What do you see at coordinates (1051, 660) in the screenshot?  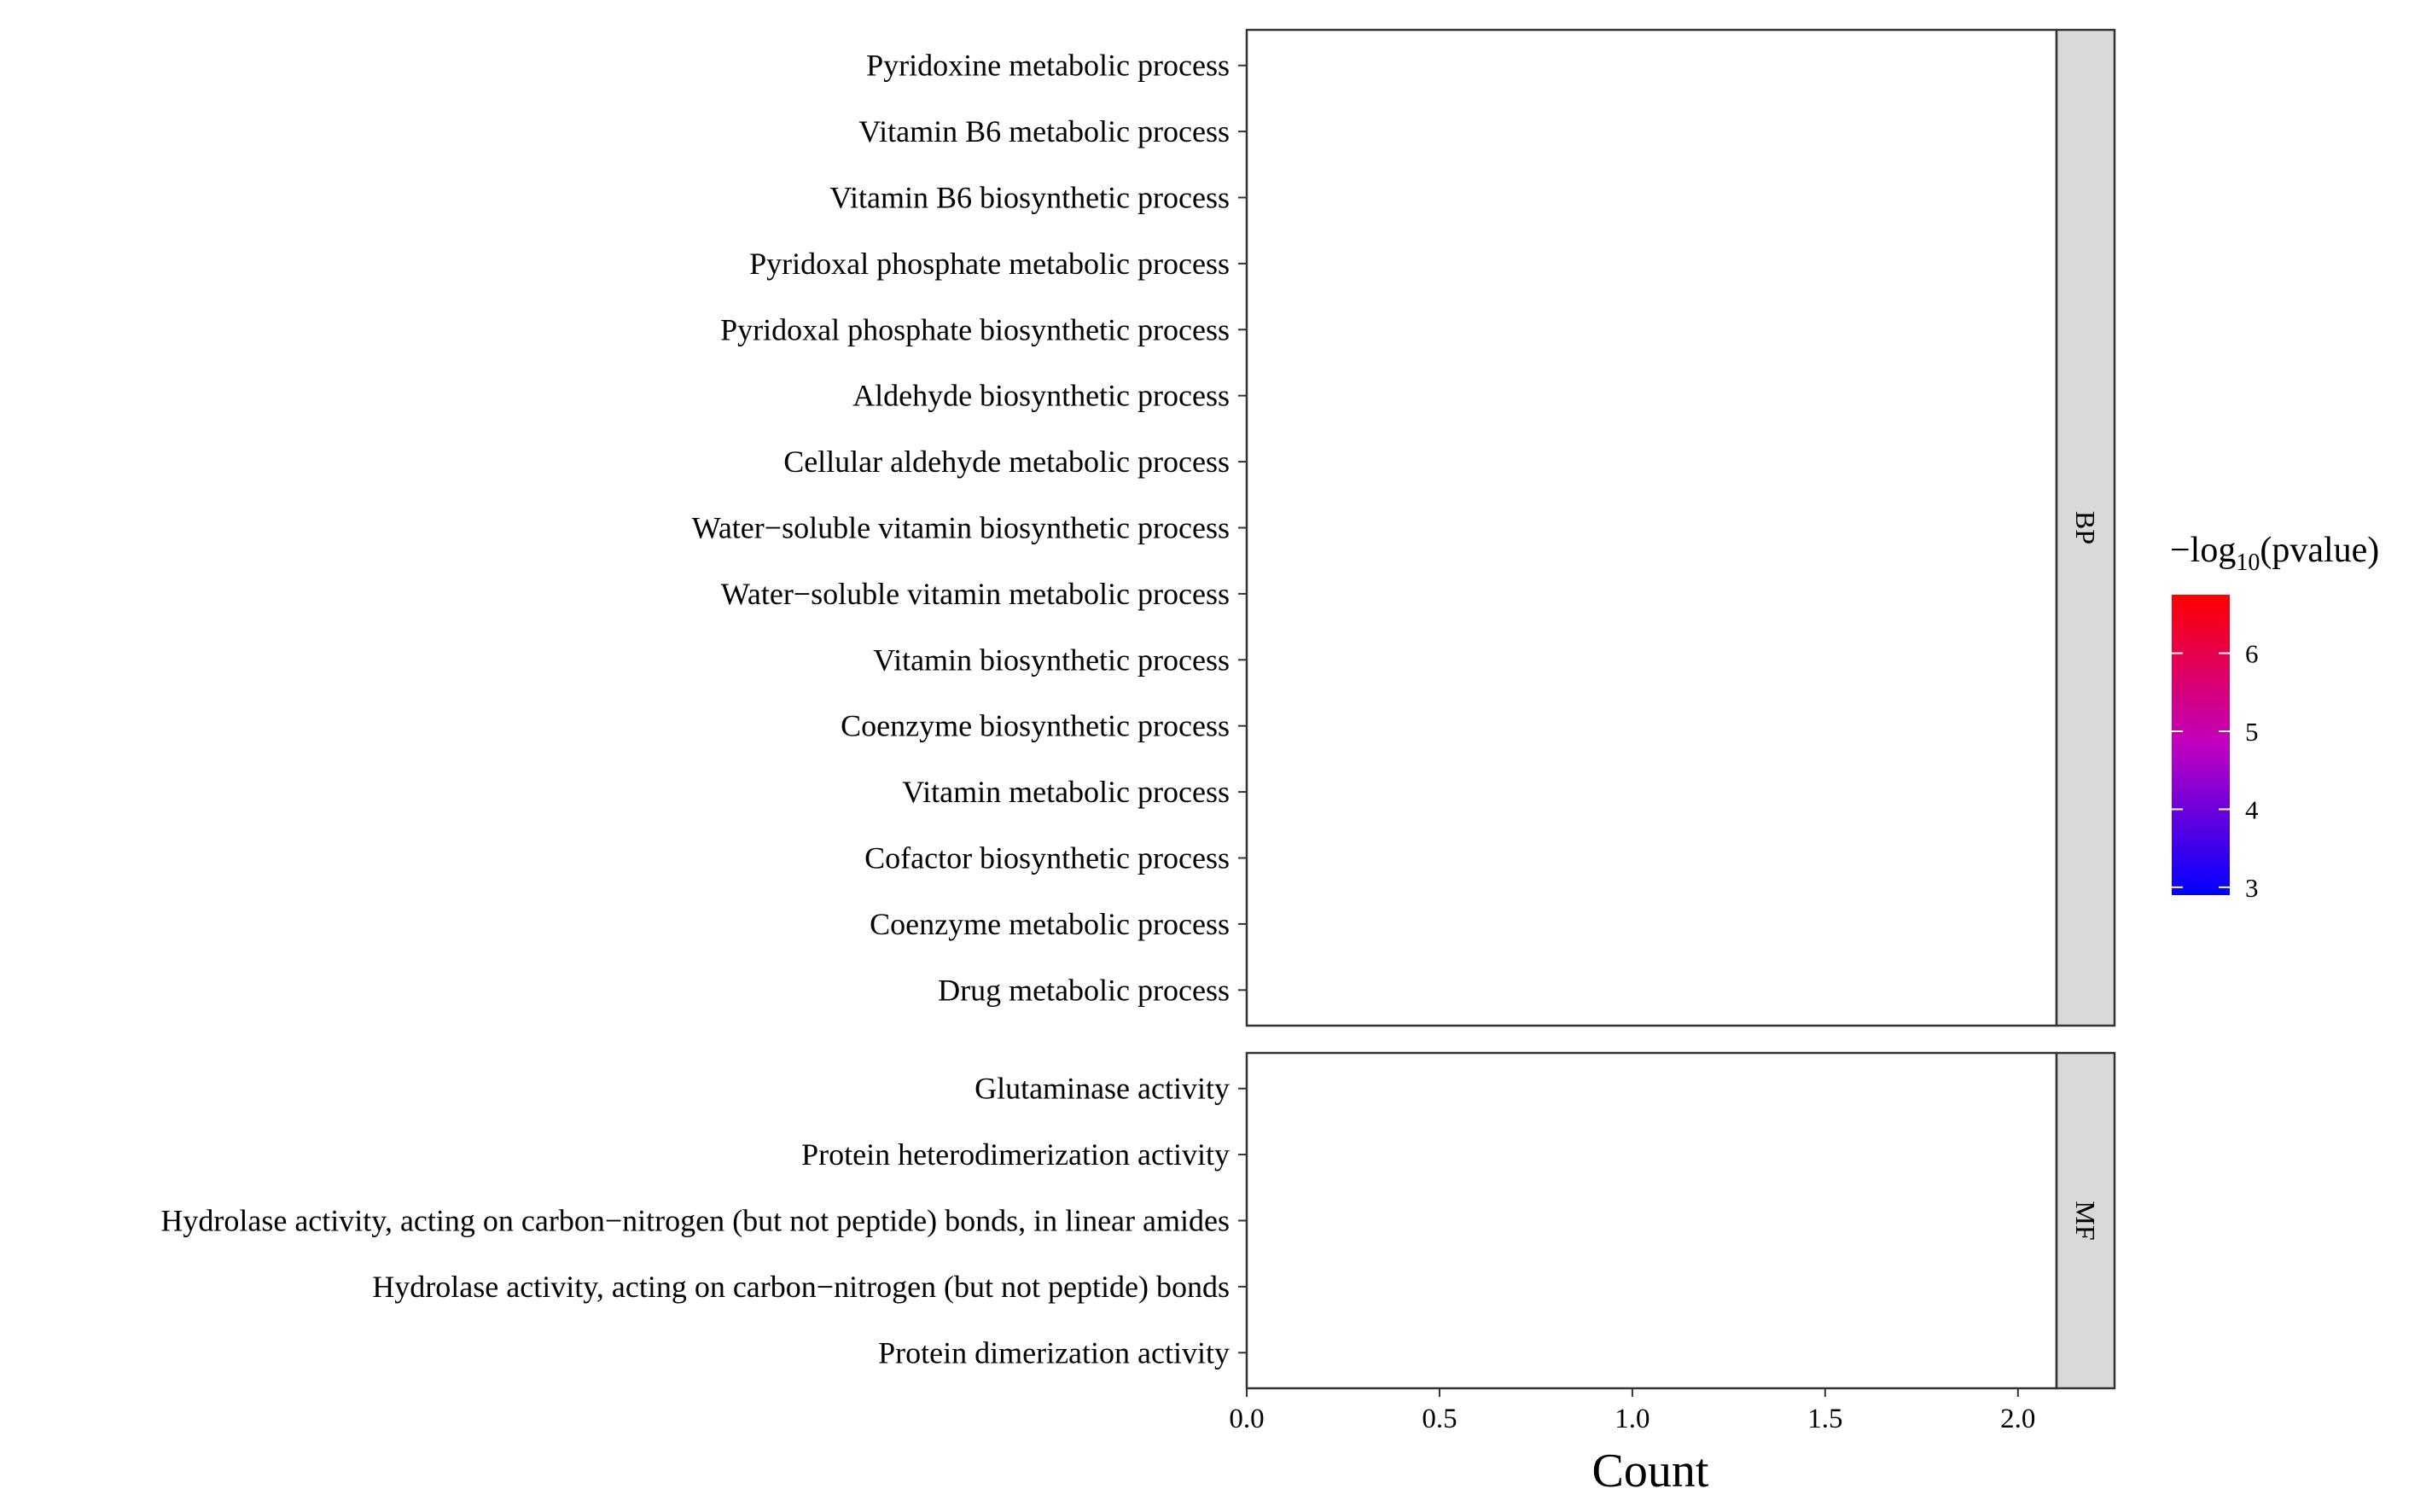 I see `category-label: Vitamin biosynthetic process` at bounding box center [1051, 660].